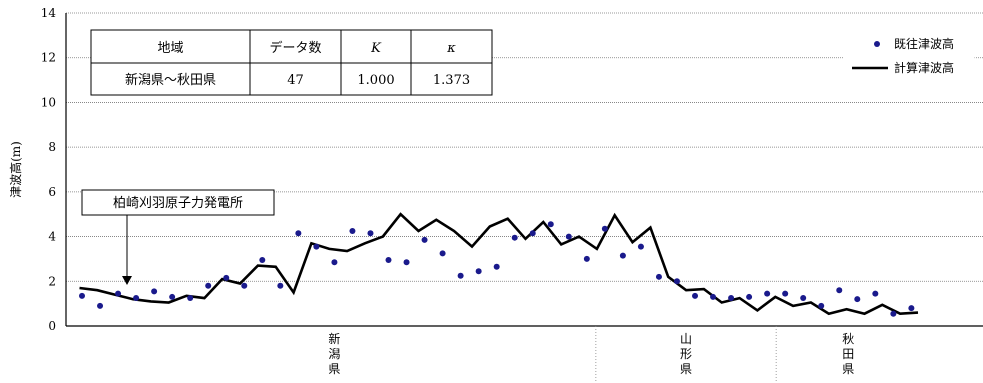 This screenshot has height=383, width=983. Describe the element at coordinates (49, 13) in the screenshot. I see `y-tick-label: 14` at that location.